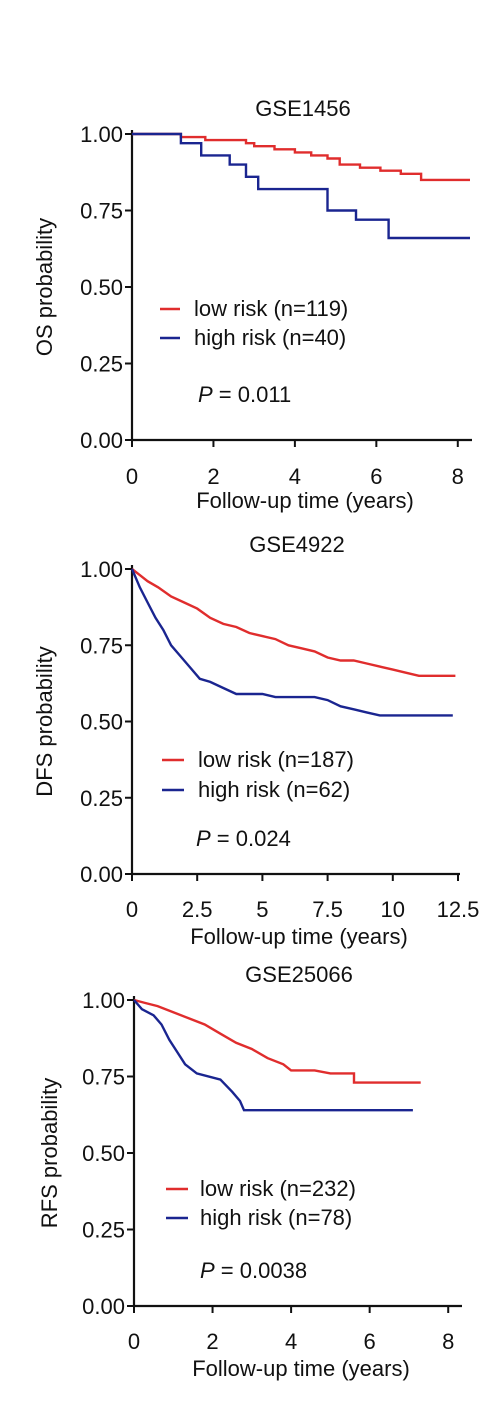 This screenshot has width=501, height=1401. I want to click on chart-title: GSE1456, so click(302, 108).